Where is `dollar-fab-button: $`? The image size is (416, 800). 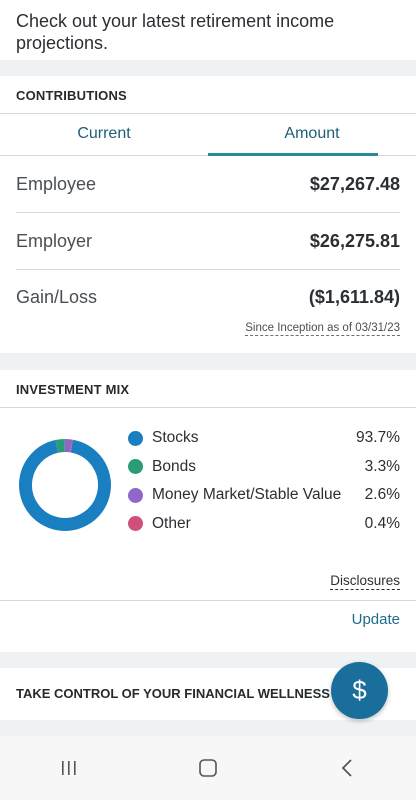 dollar-fab-button: $ is located at coordinates (359, 690).